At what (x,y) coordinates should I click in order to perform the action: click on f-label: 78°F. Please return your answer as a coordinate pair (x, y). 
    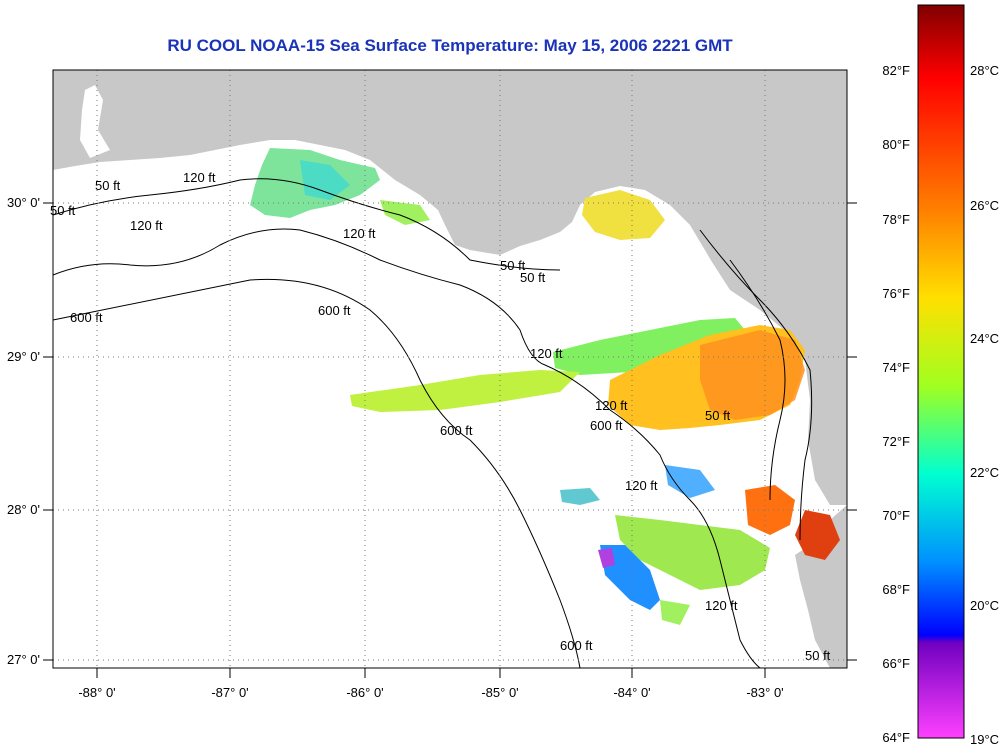
    Looking at the image, I should click on (896, 219).